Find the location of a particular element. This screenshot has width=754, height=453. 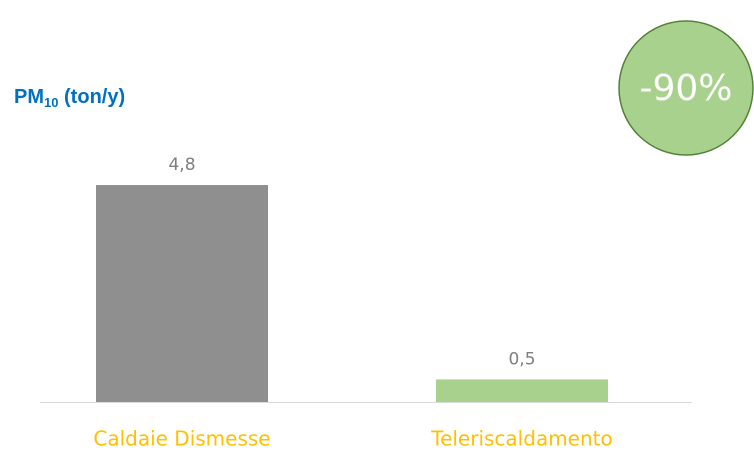

annotation: -90% is located at coordinates (685, 88).